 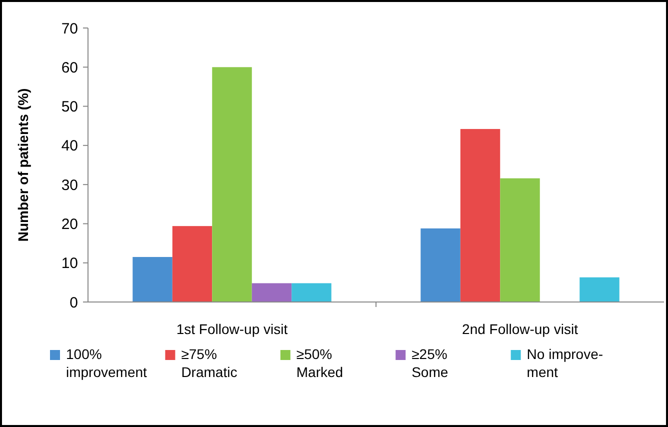 I want to click on y-tick-label: 0, so click(x=74, y=303).